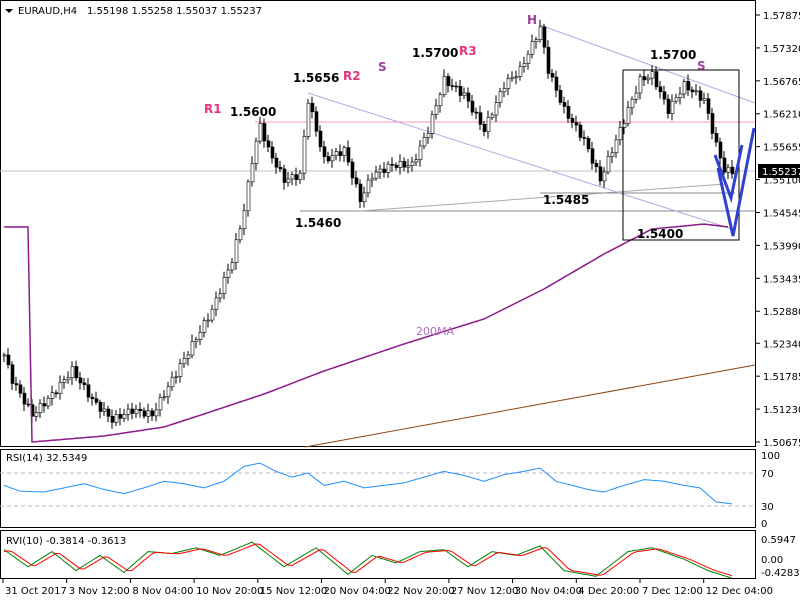  Describe the element at coordinates (772, 560) in the screenshot. I see `rvi-level-label: 0.00` at that location.